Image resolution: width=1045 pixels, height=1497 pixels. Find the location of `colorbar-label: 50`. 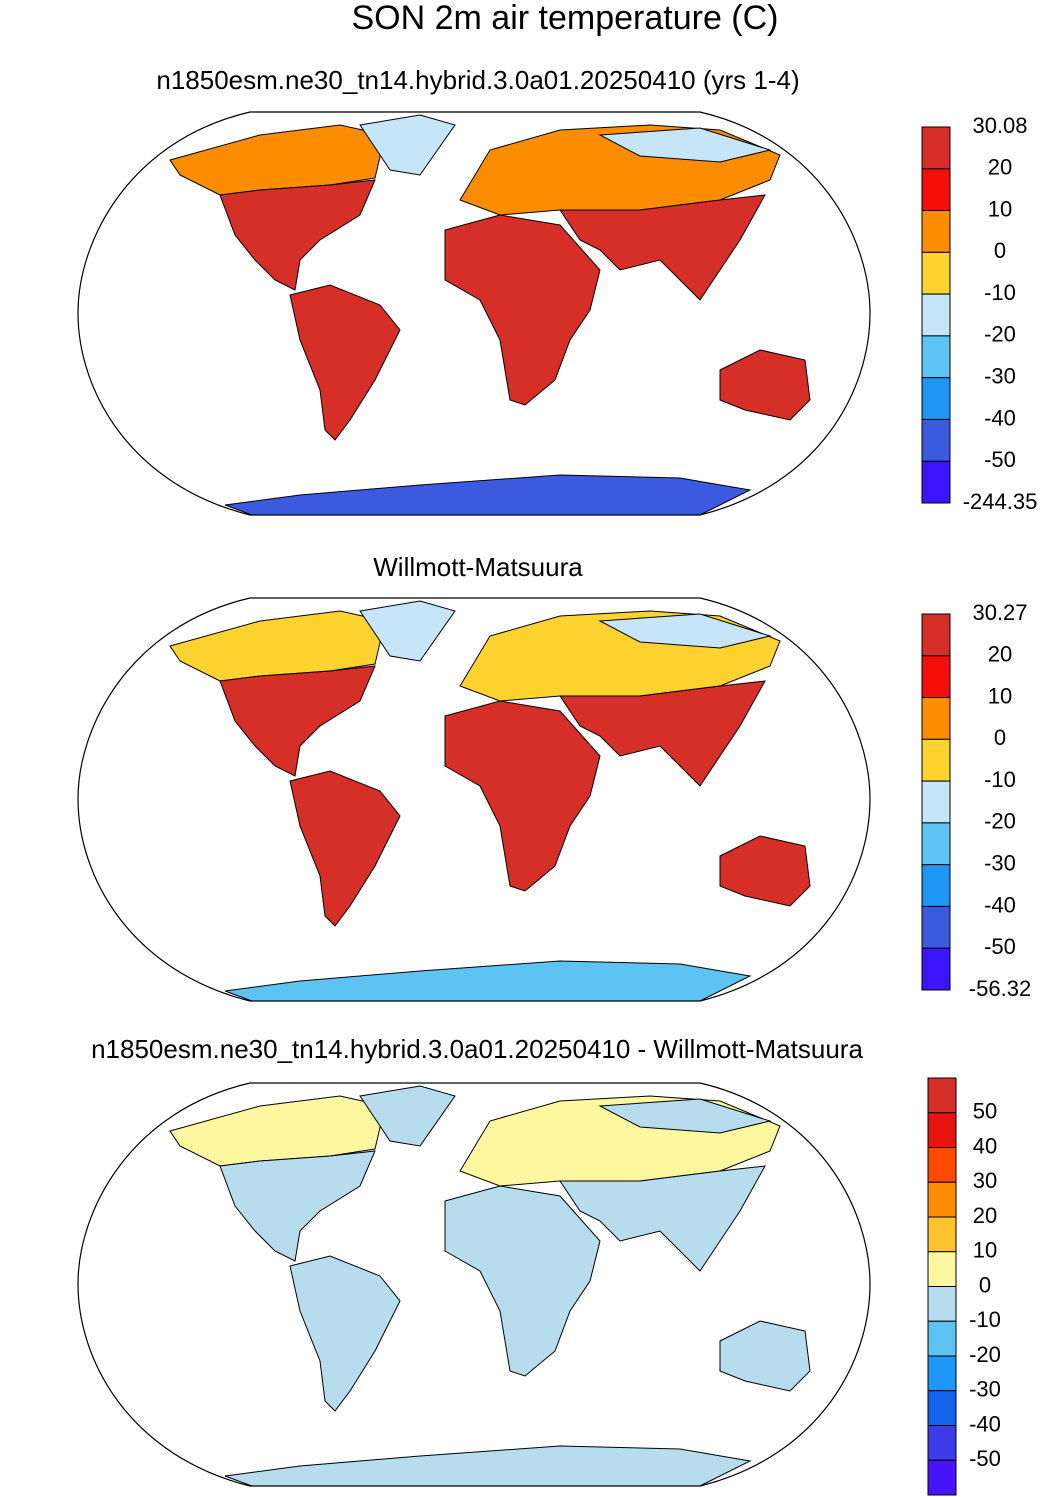

colorbar-label: 50 is located at coordinates (985, 1111).